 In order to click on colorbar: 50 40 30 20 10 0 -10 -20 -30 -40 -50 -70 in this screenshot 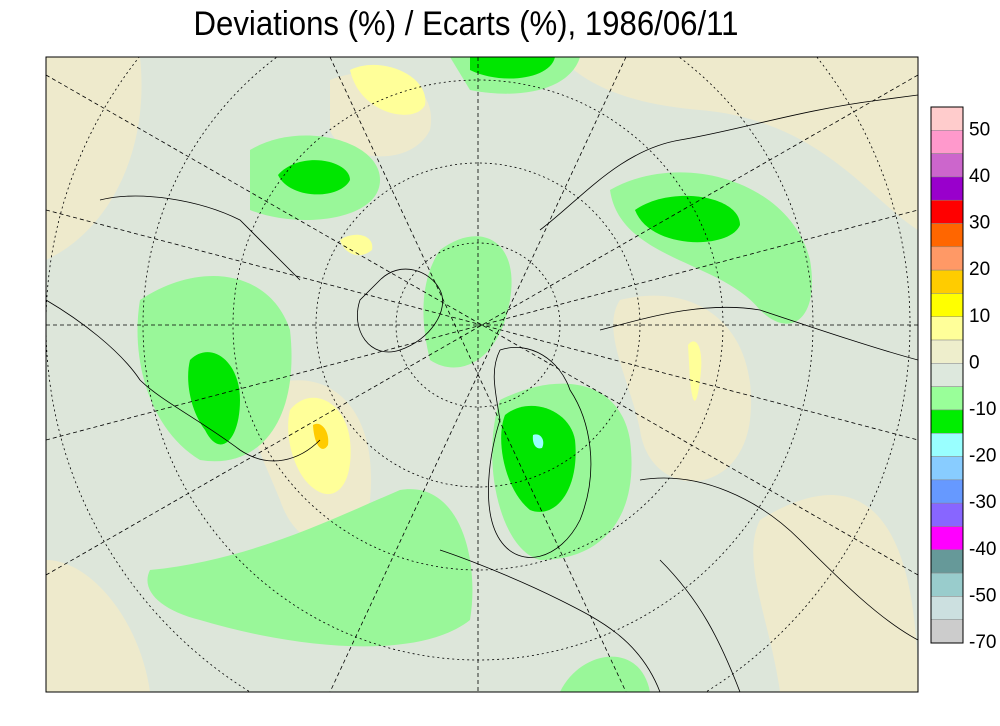, I will do `click(963, 379)`.